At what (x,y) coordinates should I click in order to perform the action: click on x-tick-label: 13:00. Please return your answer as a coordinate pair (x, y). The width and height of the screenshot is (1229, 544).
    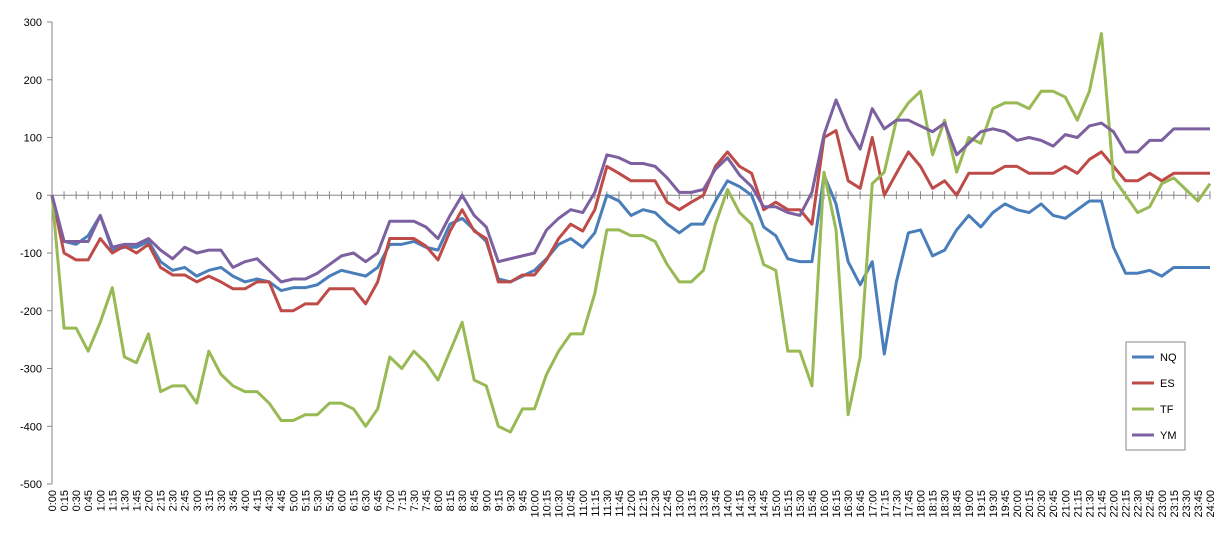
    Looking at the image, I should click on (680, 504).